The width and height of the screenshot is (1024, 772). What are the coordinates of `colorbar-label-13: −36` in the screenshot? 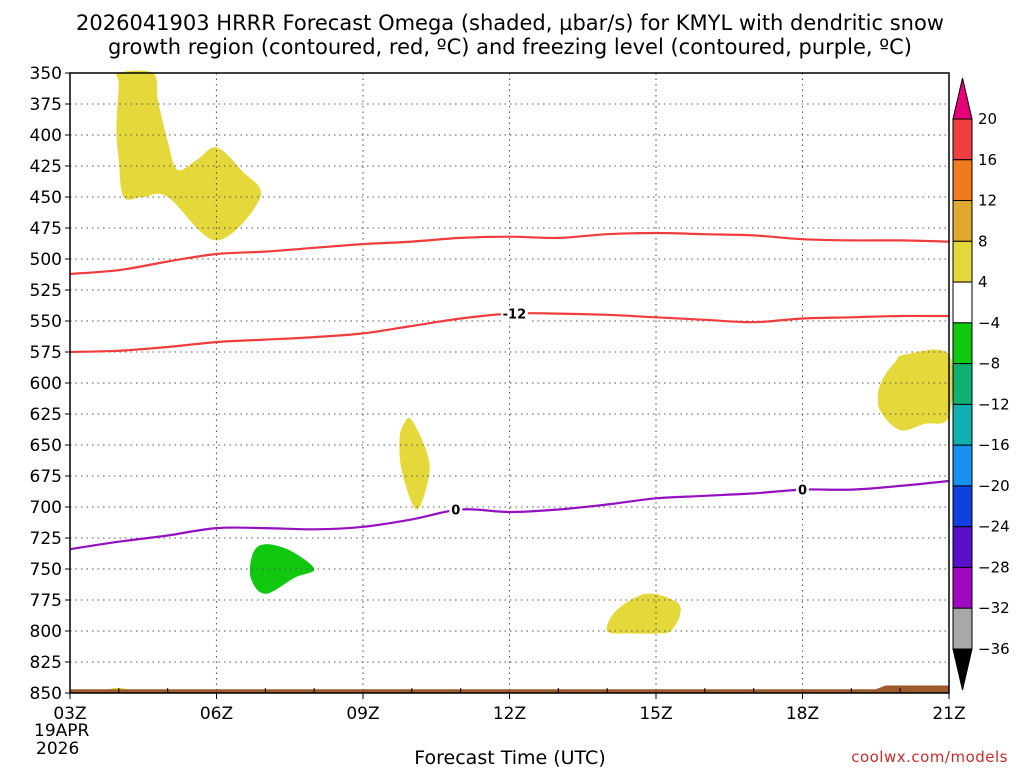 It's located at (994, 649).